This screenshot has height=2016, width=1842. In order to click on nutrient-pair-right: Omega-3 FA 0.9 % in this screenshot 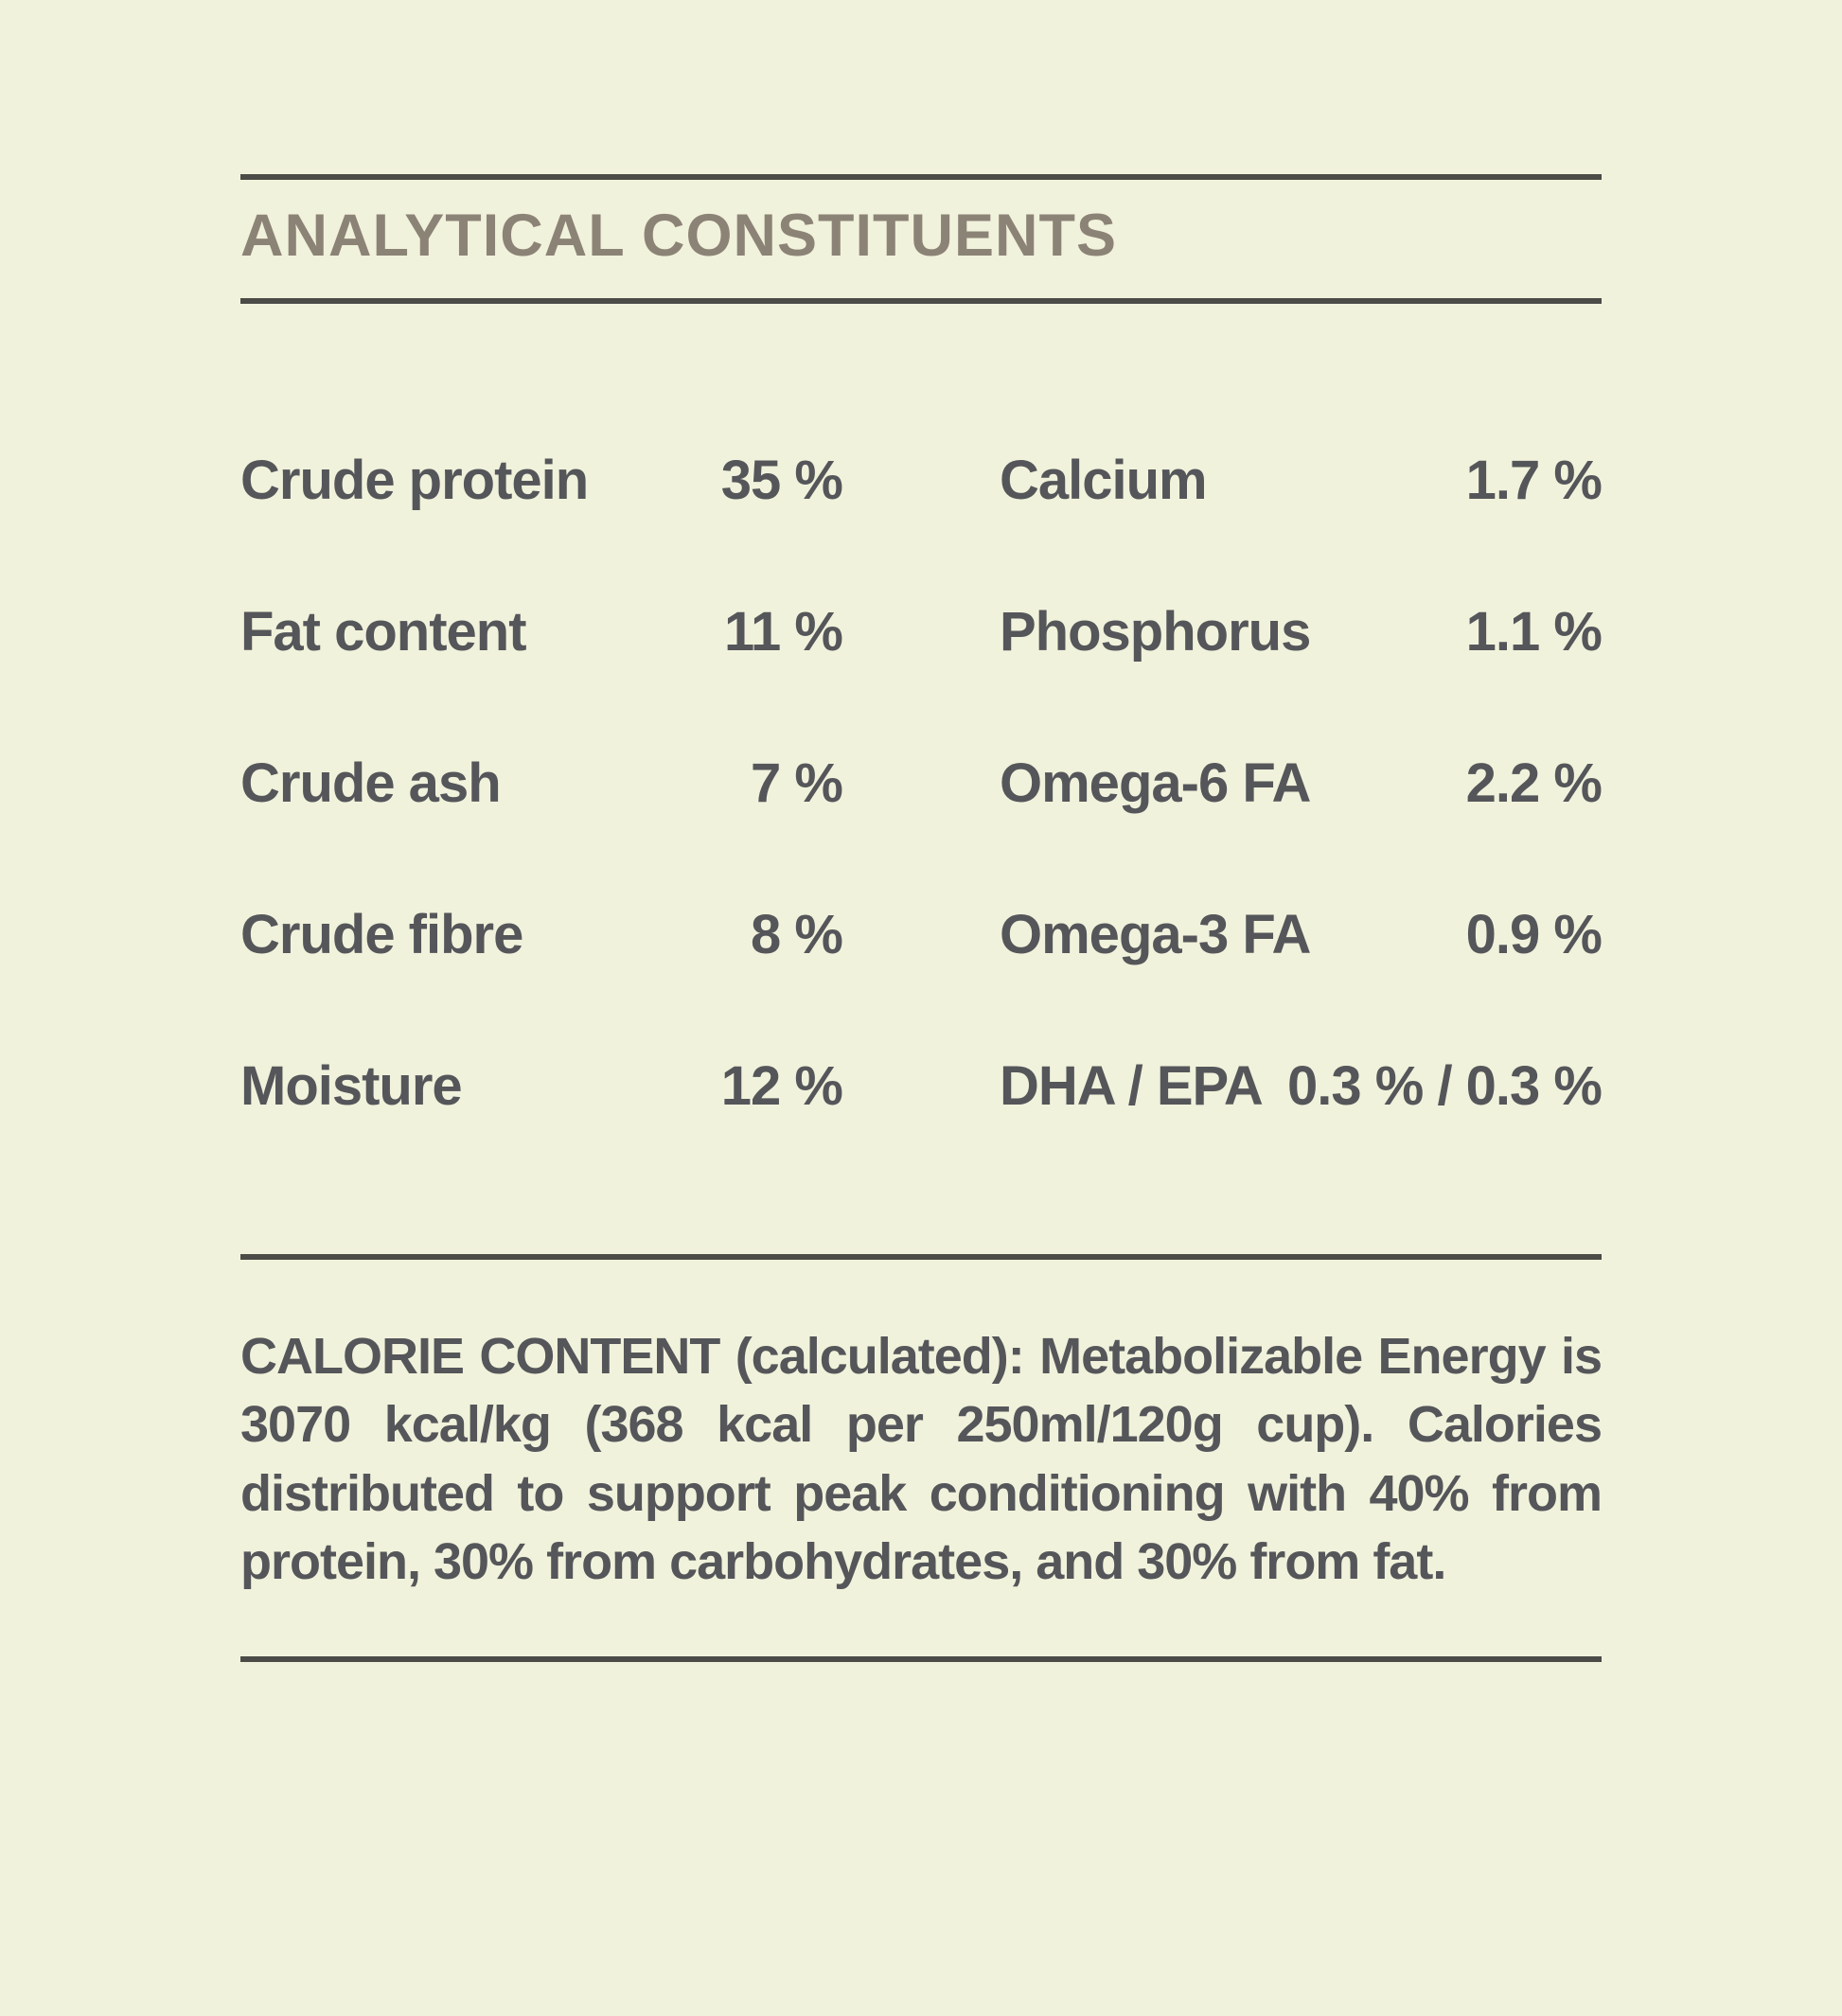, I will do `click(1301, 934)`.